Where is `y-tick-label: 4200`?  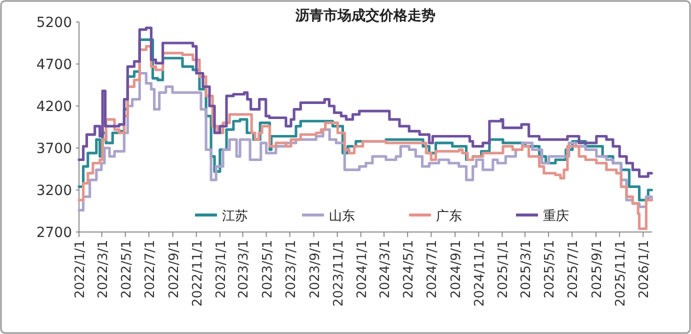
y-tick-label: 4200 is located at coordinates (54, 107).